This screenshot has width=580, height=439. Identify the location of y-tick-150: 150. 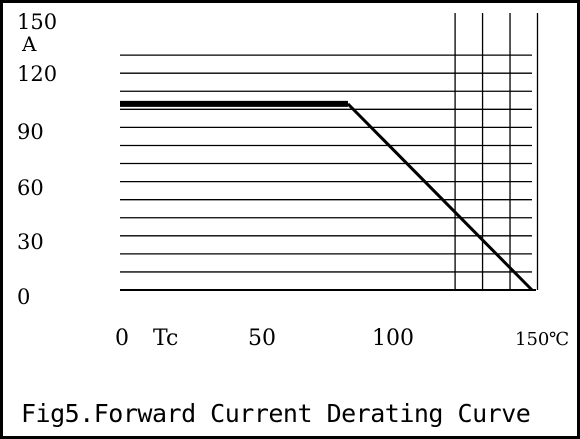
(37, 22).